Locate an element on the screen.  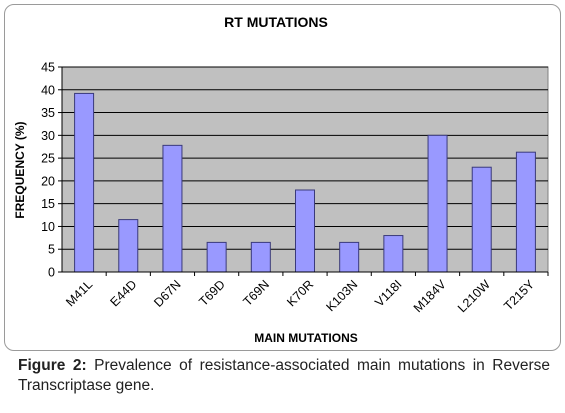
x-axis-label: MAIN MUTATIONS is located at coordinates (306, 338).